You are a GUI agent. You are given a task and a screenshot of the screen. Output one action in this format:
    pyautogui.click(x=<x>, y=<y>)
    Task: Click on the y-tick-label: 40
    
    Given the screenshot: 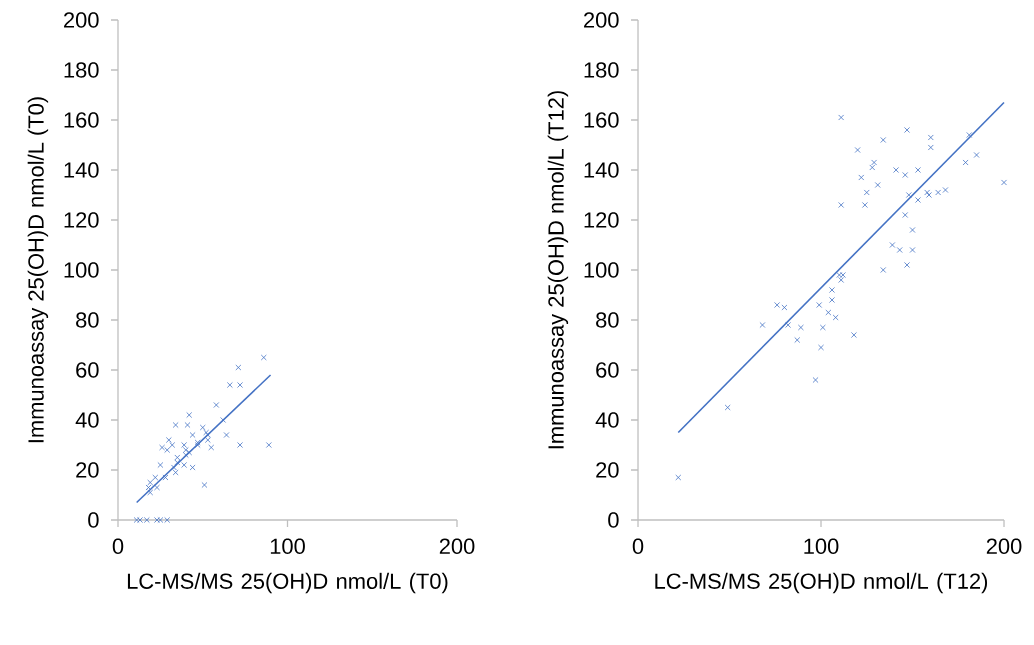 What is the action you would take?
    pyautogui.click(x=87, y=420)
    